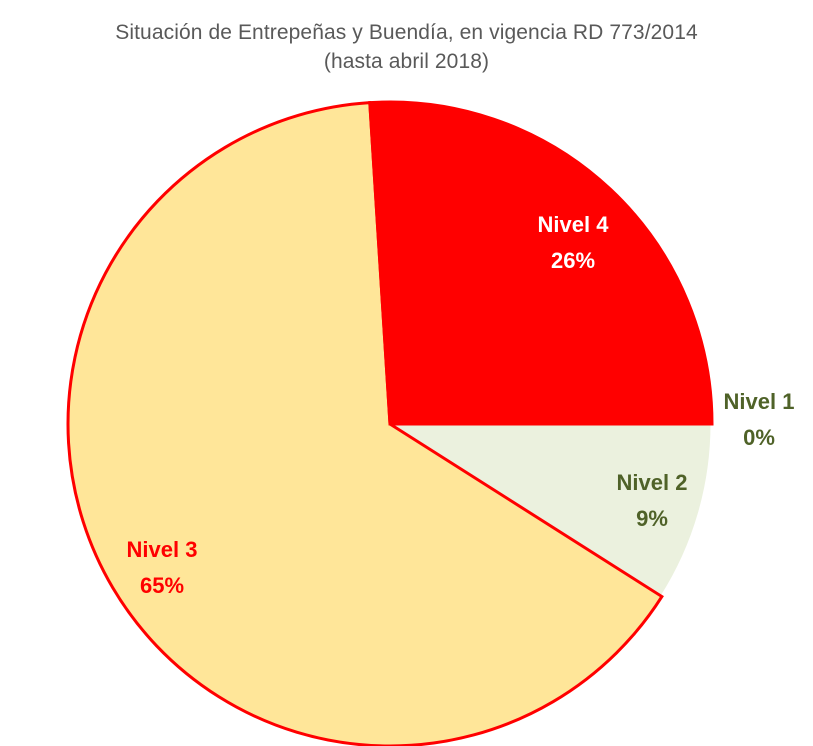 The height and width of the screenshot is (746, 813). What do you see at coordinates (759, 437) in the screenshot?
I see `slice-percent-nivel-1: 0%` at bounding box center [759, 437].